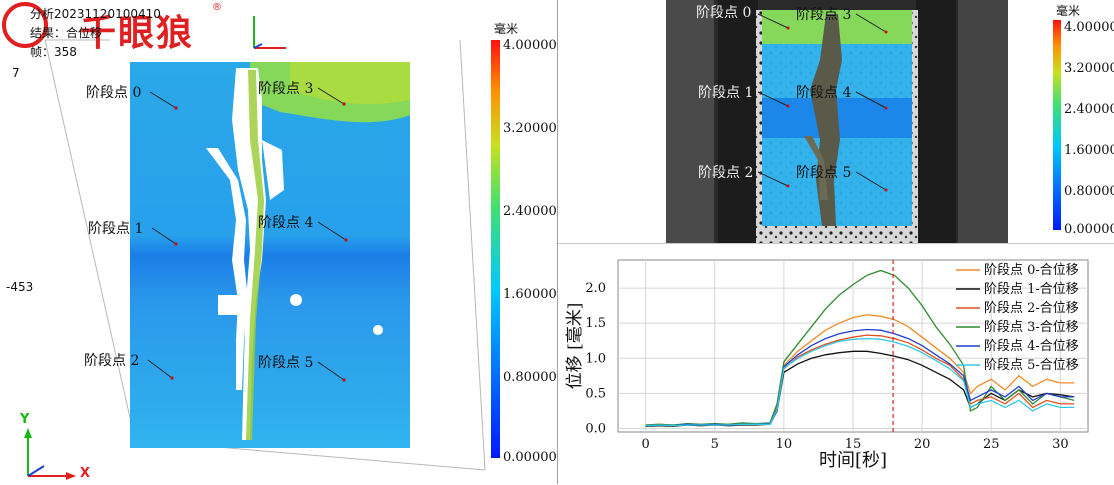 This screenshot has width=1114, height=485. Describe the element at coordinates (575, 346) in the screenshot. I see `y-axis-label: 位移 [毫米]` at that location.